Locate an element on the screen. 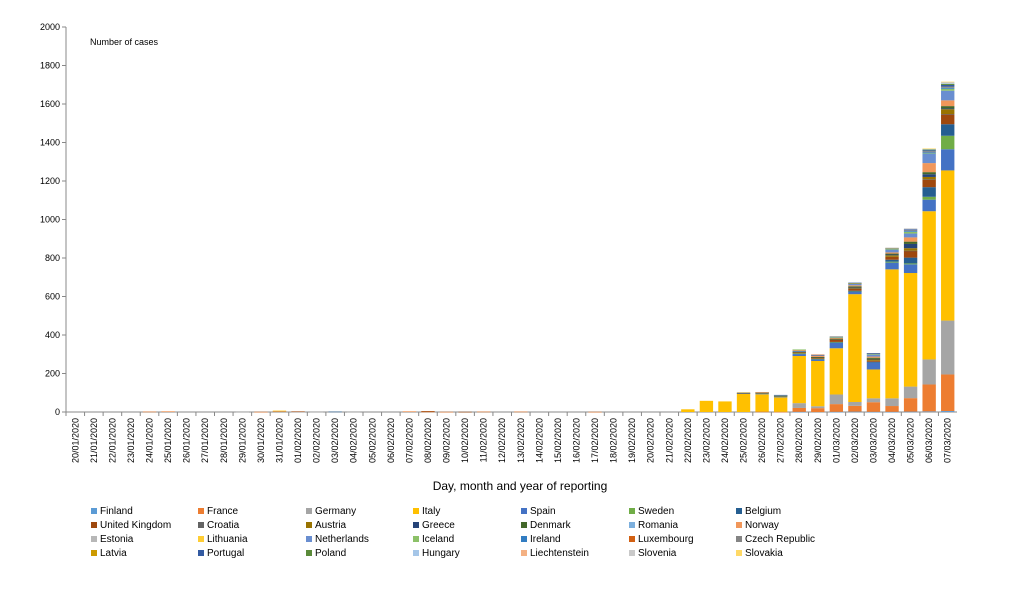 This screenshot has height=603, width=1024. x-tick-label: 28/01/2020 is located at coordinates (224, 440).